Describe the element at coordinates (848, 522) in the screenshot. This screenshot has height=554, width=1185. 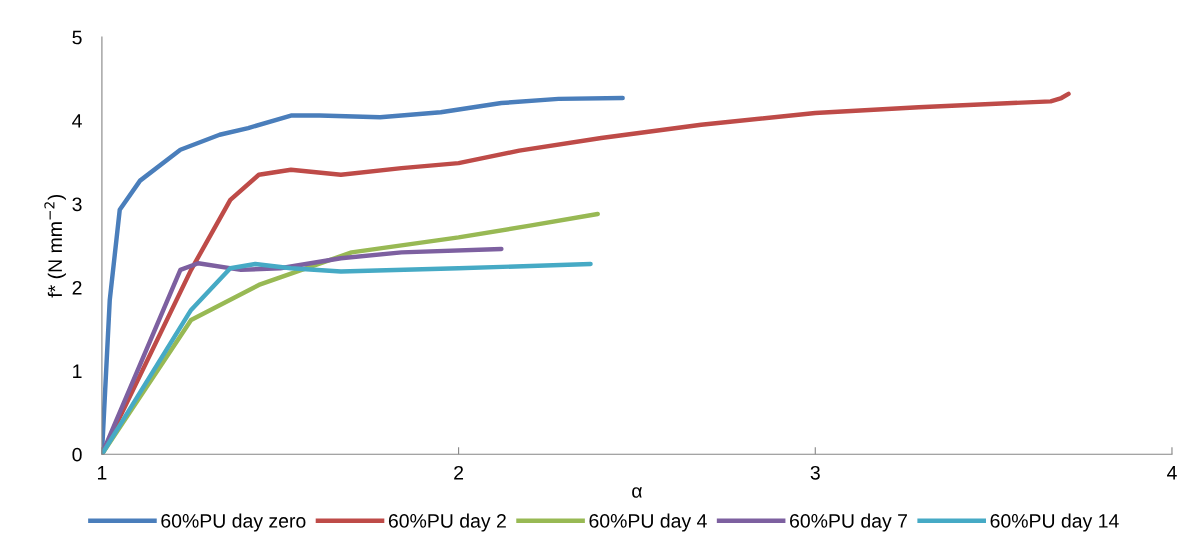
I see `legend-label: 60%PU day 7` at that location.